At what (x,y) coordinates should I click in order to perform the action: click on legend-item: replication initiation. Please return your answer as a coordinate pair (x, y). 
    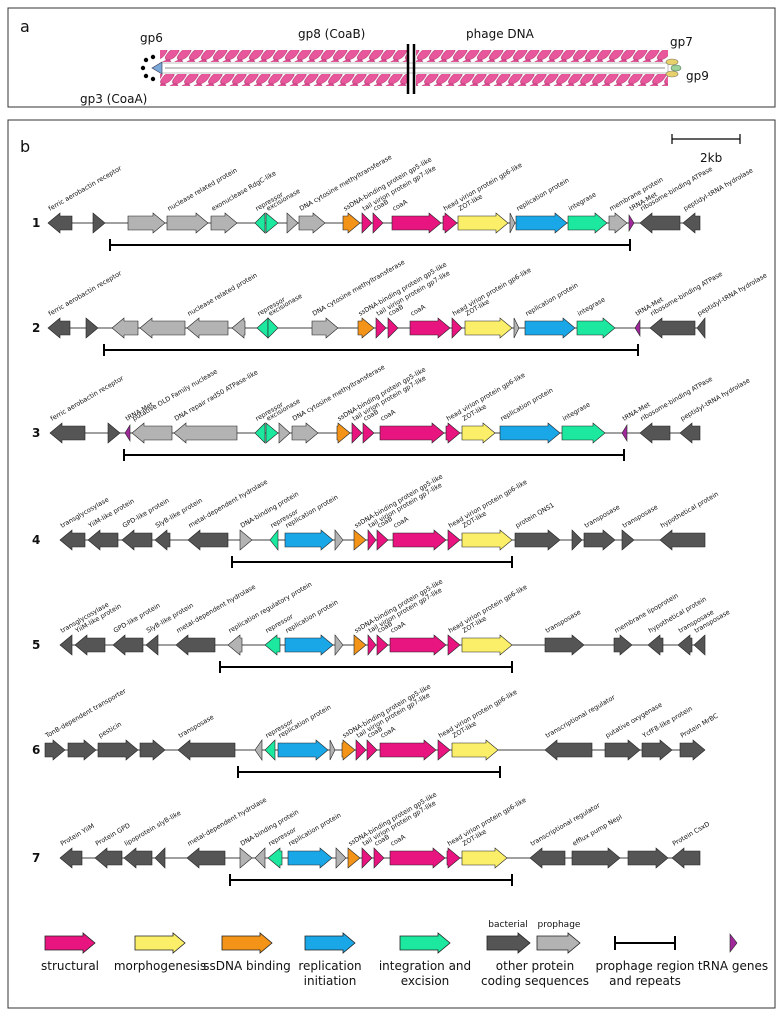
    Looking at the image, I should click on (330, 960).